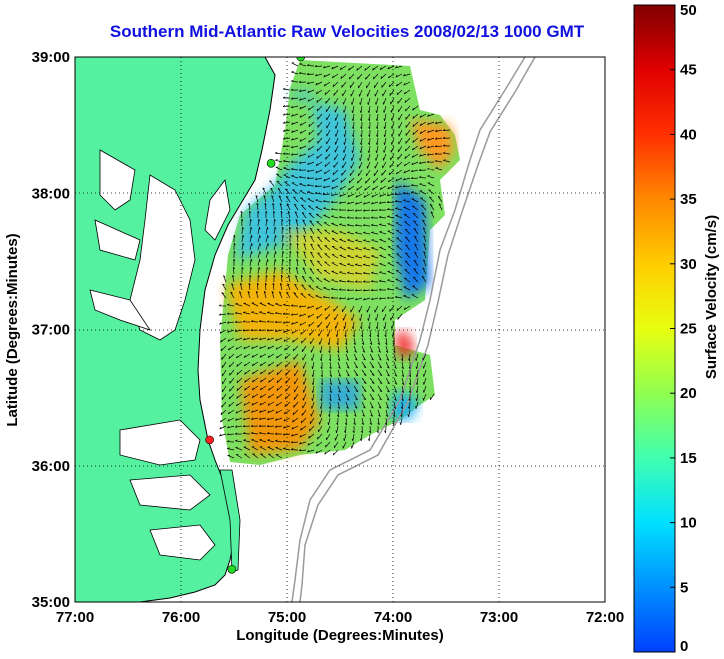 This screenshot has width=724, height=659. Describe the element at coordinates (255, 315) in the screenshot. I see `stations` at that location.